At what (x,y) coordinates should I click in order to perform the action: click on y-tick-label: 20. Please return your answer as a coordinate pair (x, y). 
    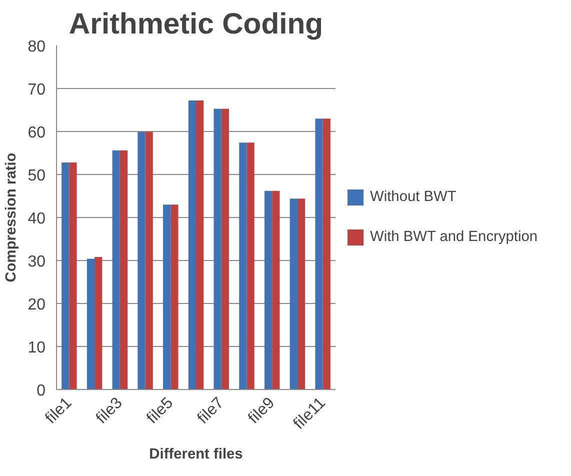
    Looking at the image, I should click on (37, 305).